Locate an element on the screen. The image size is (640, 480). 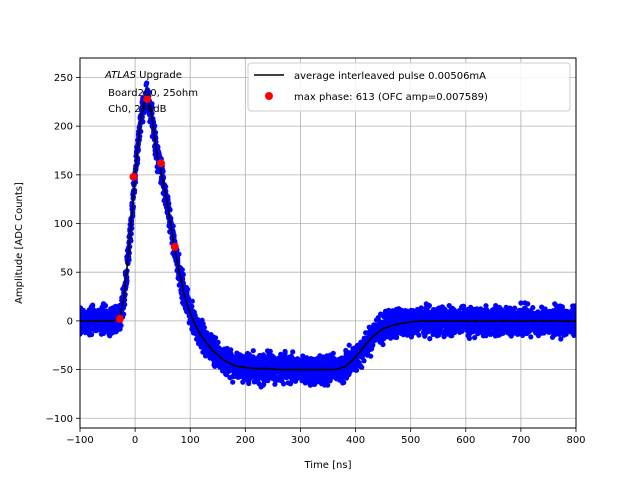
y-tick-label: 0 is located at coordinates (70, 321).